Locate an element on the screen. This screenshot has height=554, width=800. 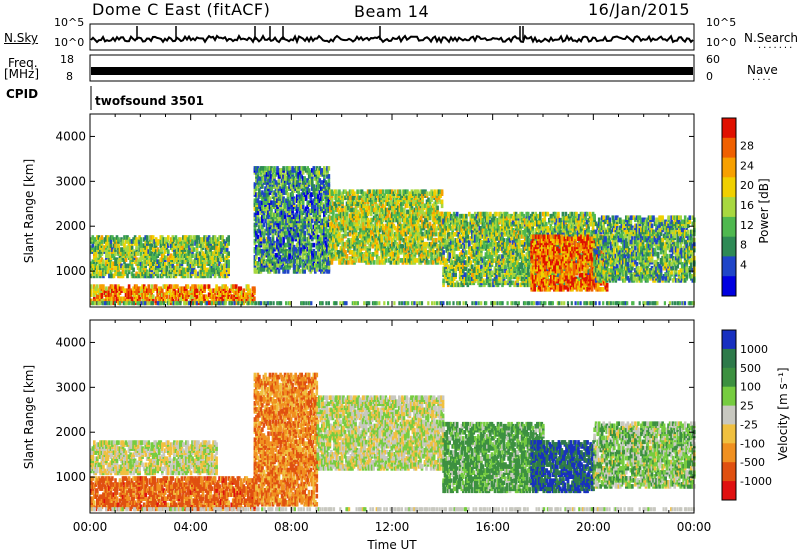
nave-tick-bottom: 0 is located at coordinates (709, 76).